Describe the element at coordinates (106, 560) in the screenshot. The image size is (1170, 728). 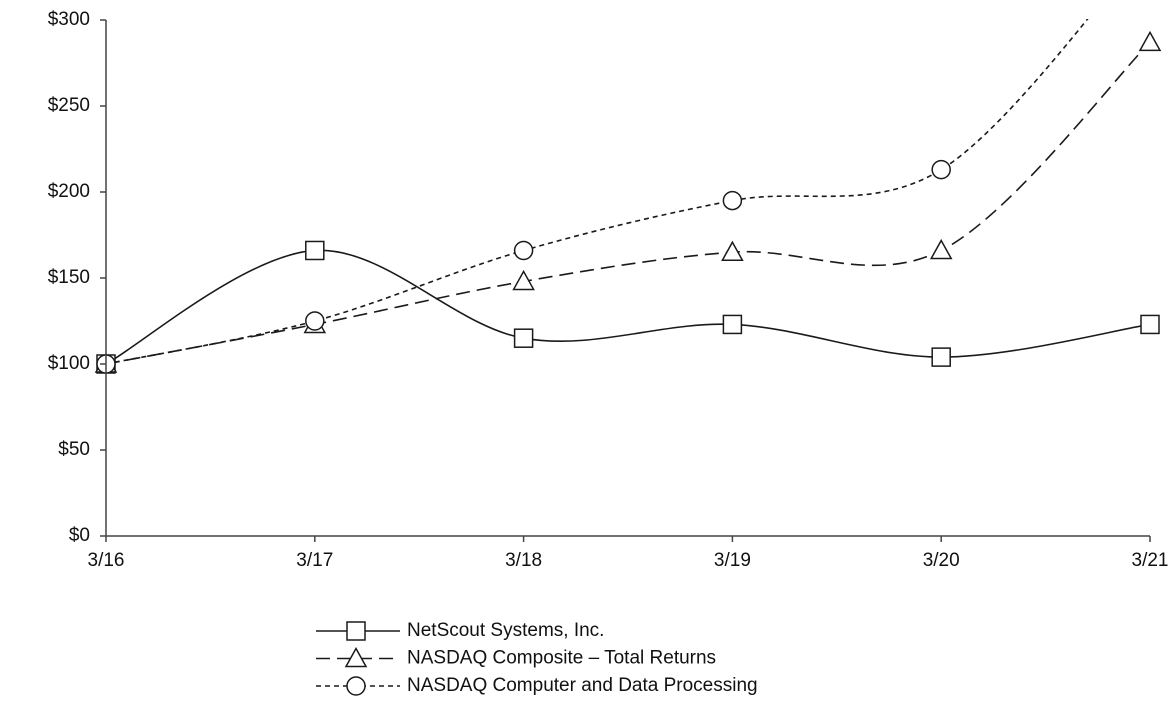
I see `x-tick-label: 3/16` at that location.